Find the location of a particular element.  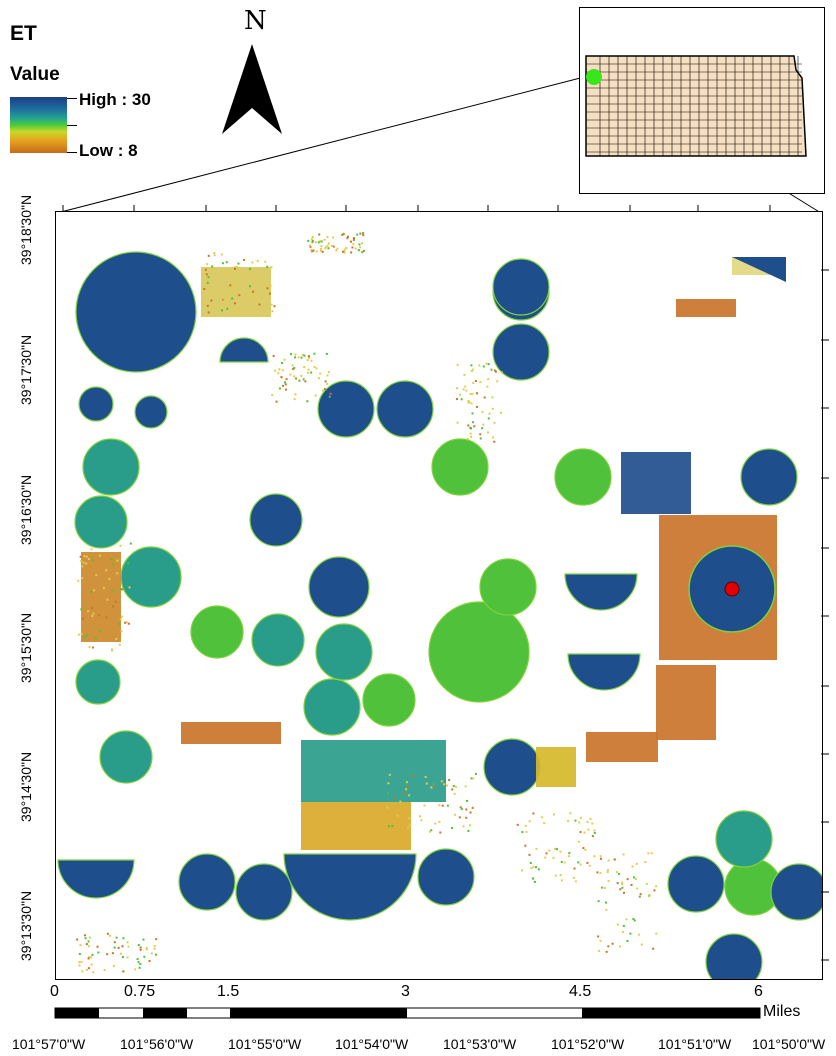

longitude-label: 101°53'0"W is located at coordinates (480, 1044).